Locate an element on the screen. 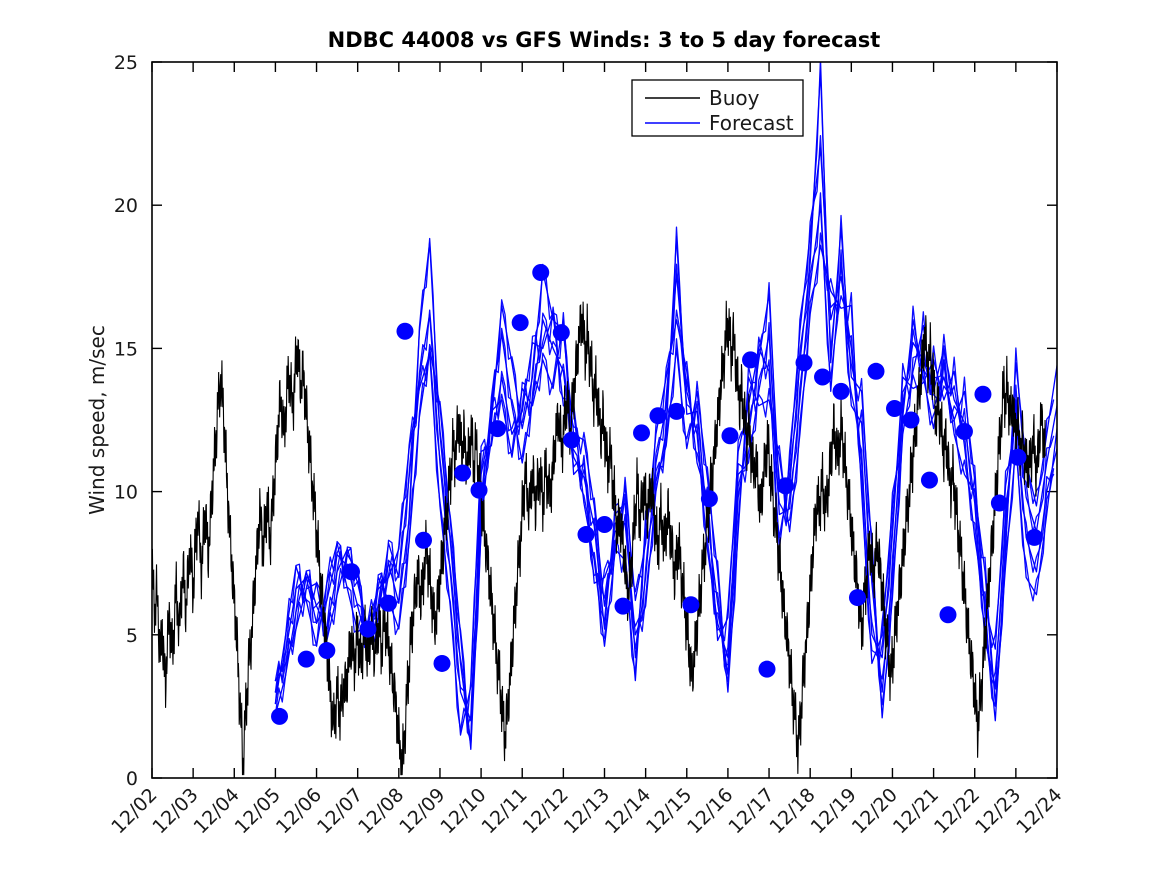  y-axis-label: Wind speed, m/sec is located at coordinates (97, 420).